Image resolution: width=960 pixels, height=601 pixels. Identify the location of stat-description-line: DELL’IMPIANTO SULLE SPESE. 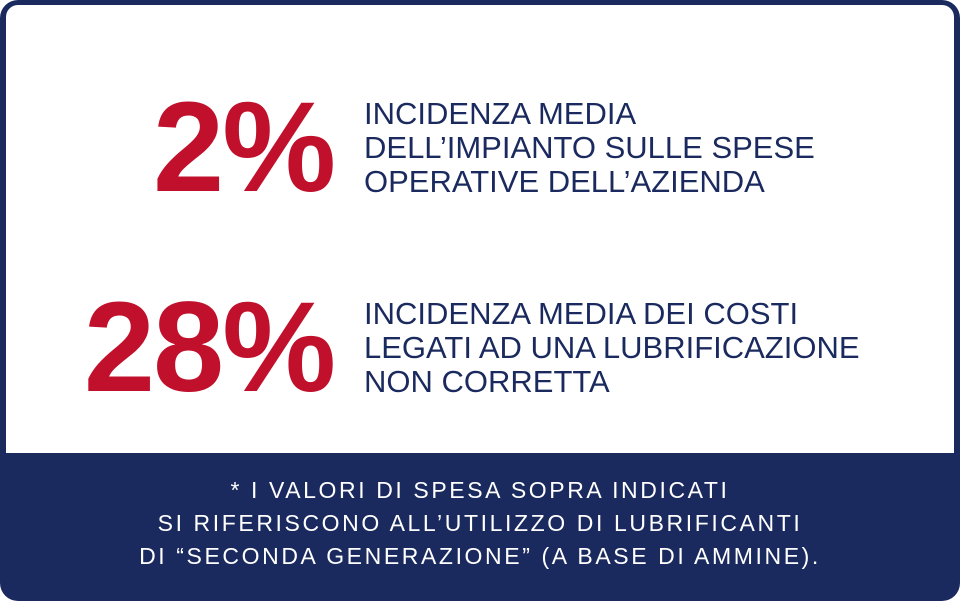
(589, 147).